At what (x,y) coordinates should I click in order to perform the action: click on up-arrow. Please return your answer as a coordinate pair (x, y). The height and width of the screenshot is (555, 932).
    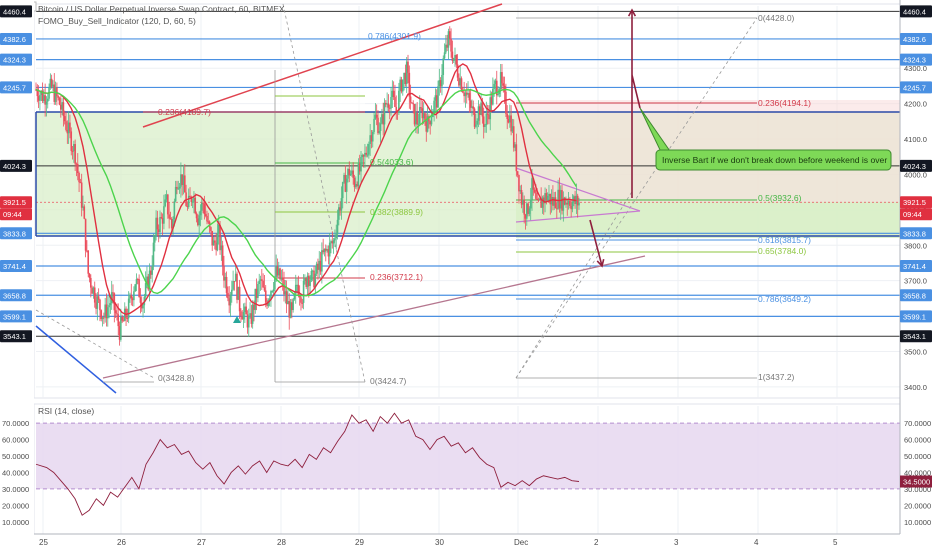
    Looking at the image, I should click on (632, 41).